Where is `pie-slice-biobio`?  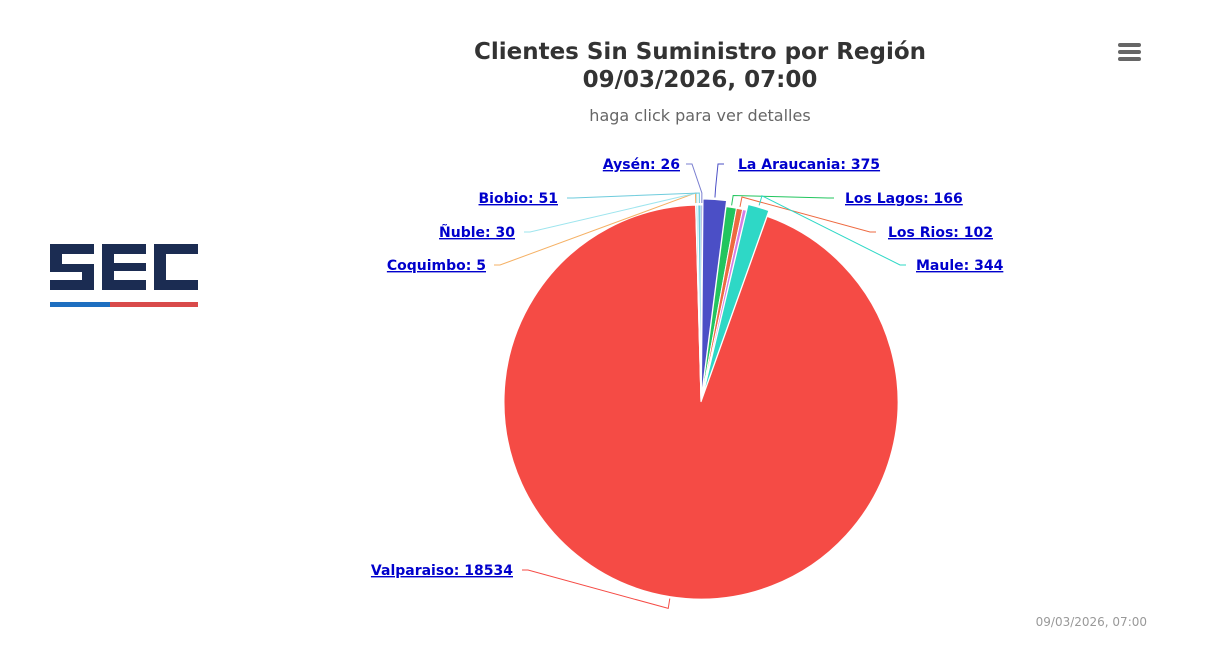 pie-slice-biobio is located at coordinates (699, 303).